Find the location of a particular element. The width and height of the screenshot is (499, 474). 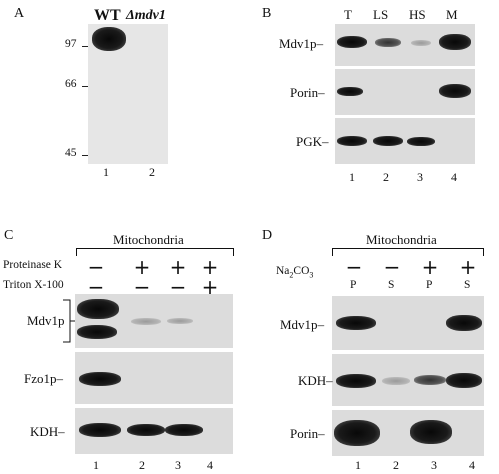

panel-c-row-fzo1p: Fzo1p– is located at coordinates (43, 378).